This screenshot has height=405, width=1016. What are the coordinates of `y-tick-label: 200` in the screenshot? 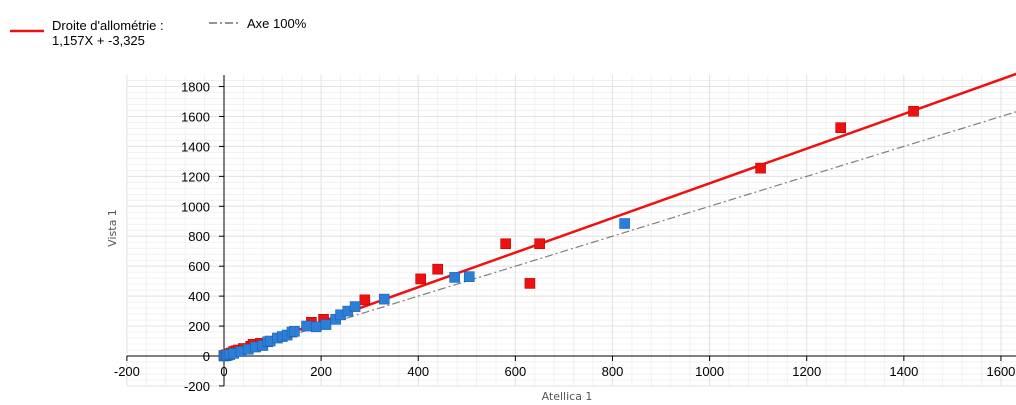 It's located at (199, 326).